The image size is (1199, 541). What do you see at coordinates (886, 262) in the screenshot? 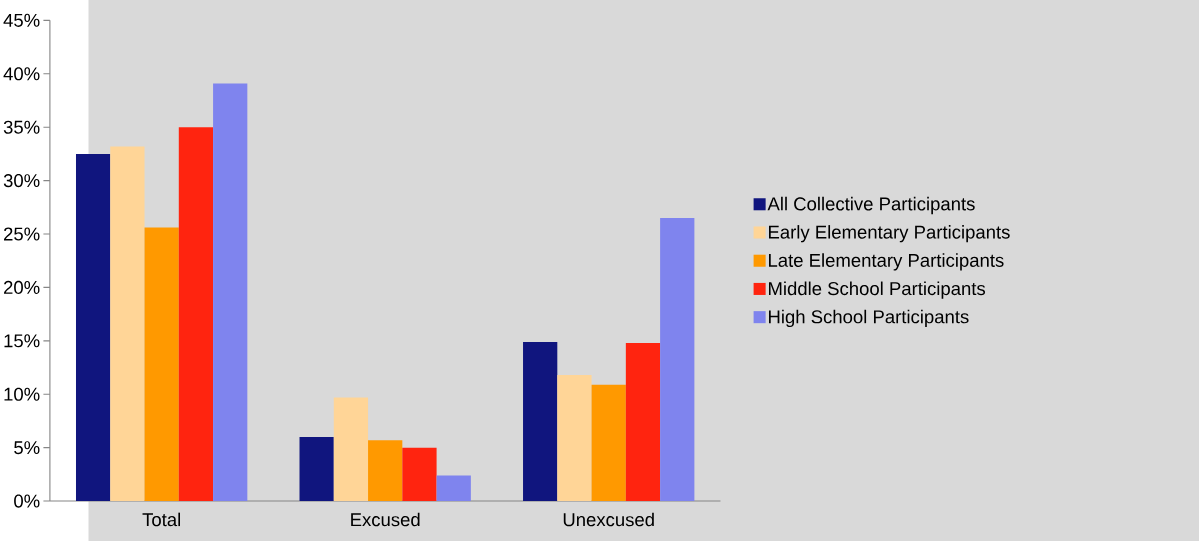
I see `legend-label: Late Elementary Participants` at bounding box center [886, 262].